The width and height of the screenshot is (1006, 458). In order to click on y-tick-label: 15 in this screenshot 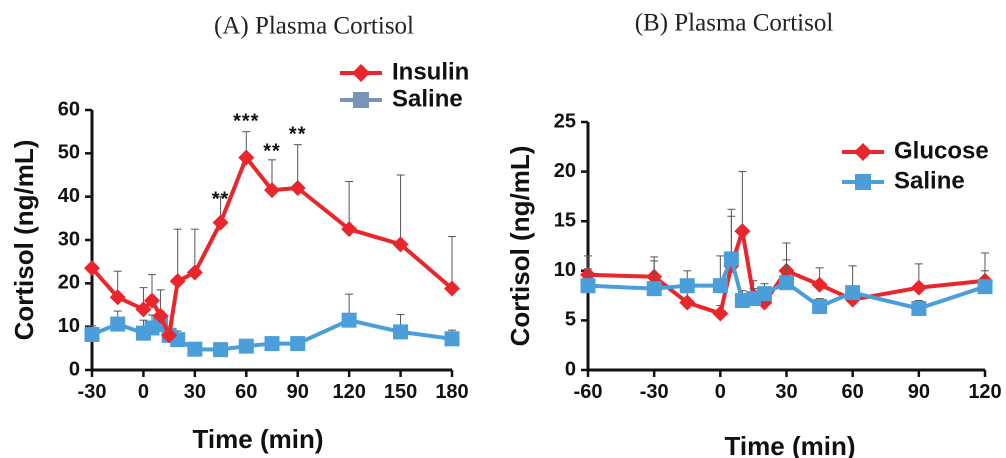, I will do `click(565, 220)`.